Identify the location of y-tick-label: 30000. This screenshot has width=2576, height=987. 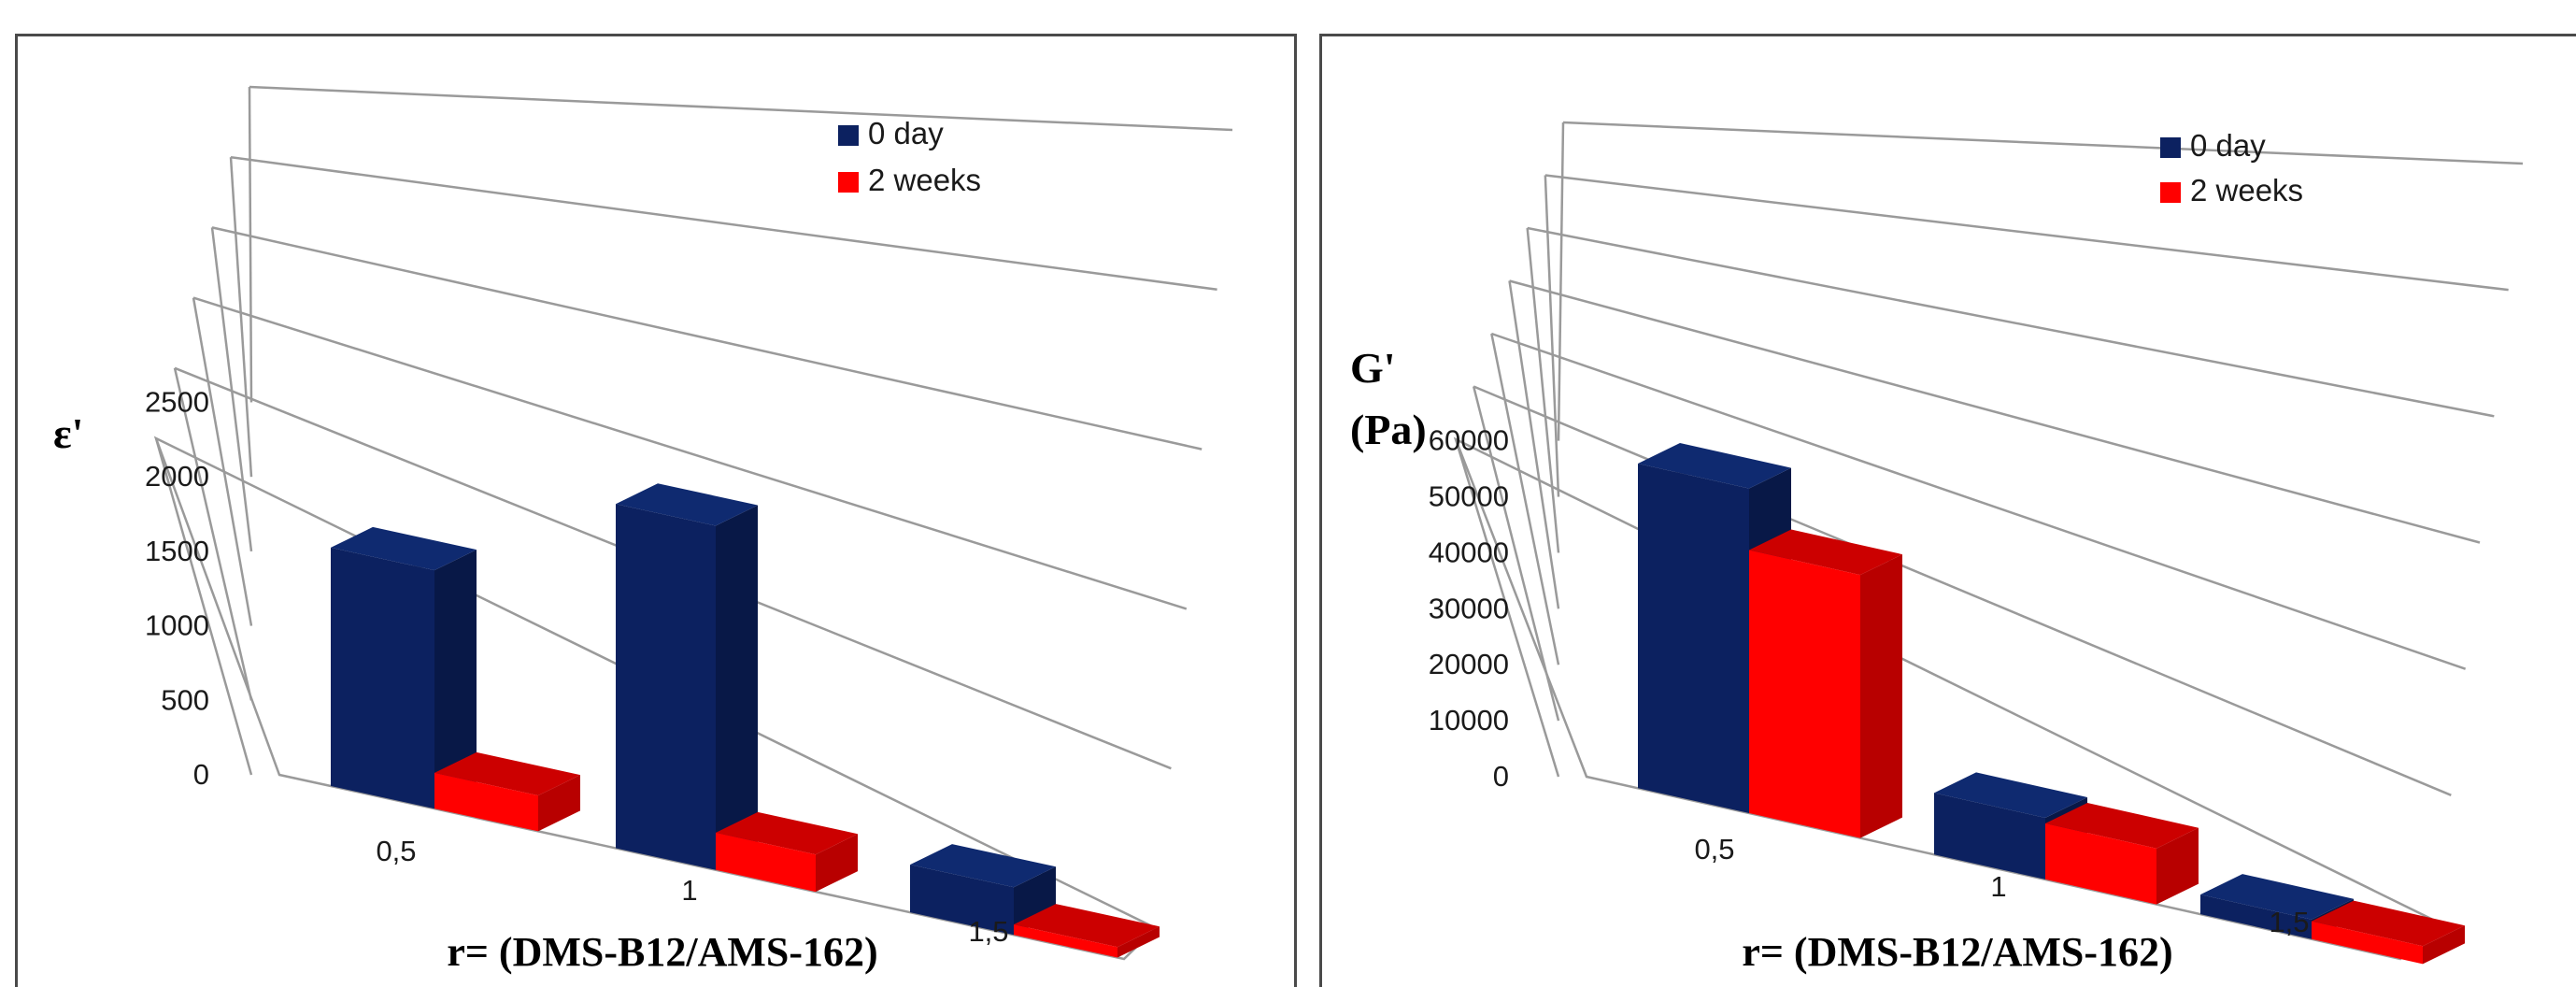
(1469, 608).